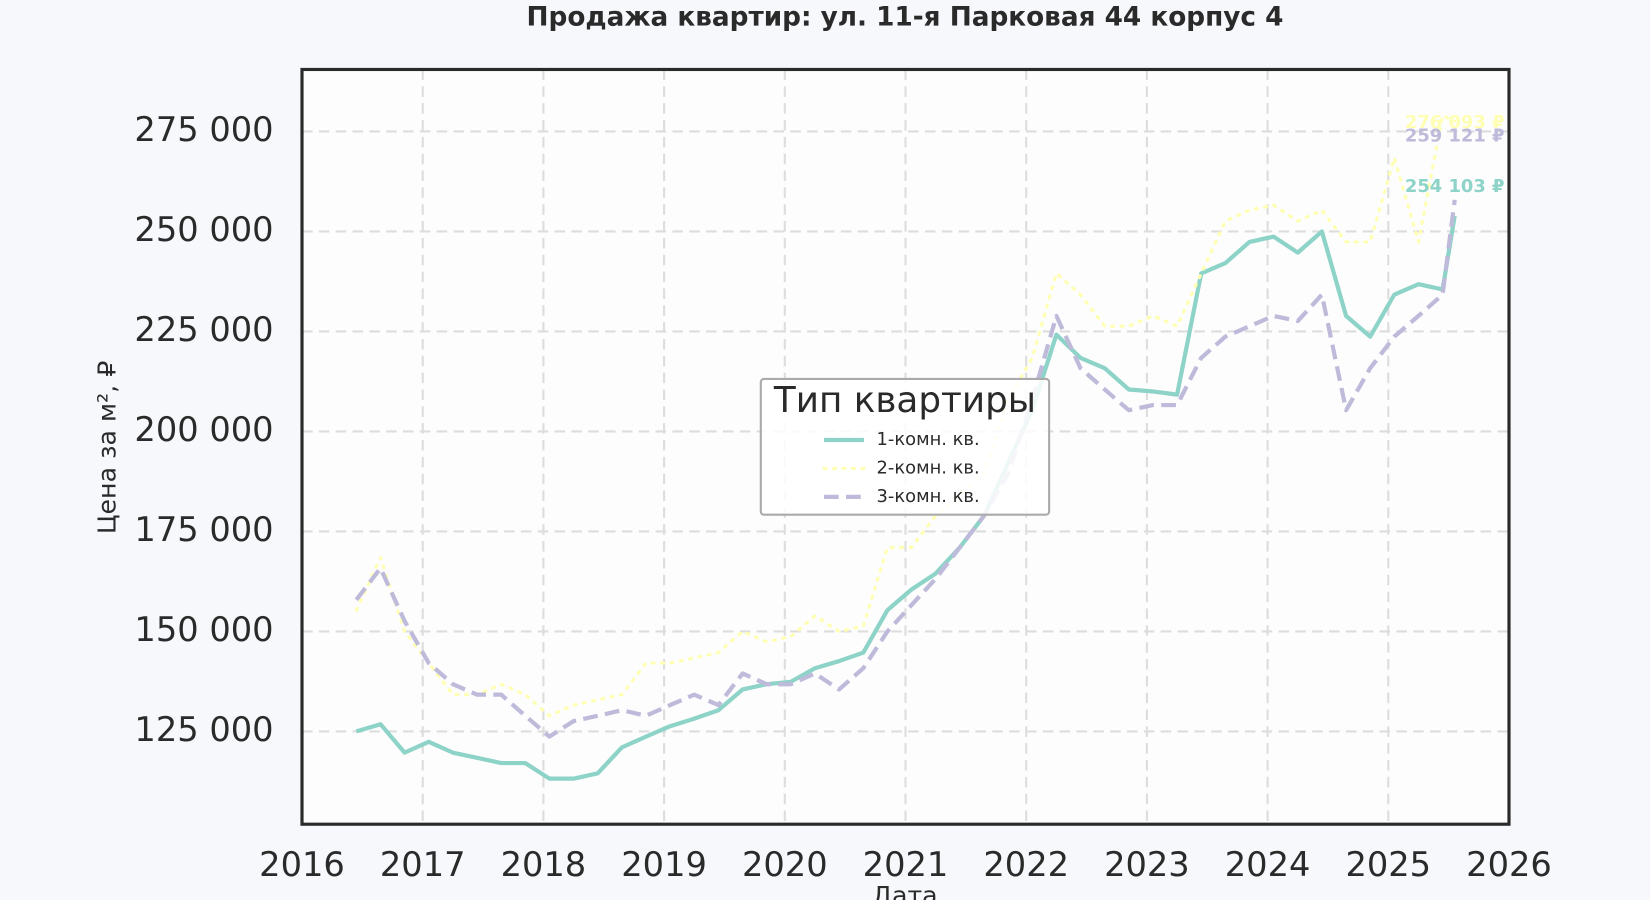 Image resolution: width=1650 pixels, height=900 pixels. What do you see at coordinates (203, 329) in the screenshot?
I see `y-tick-label: 225 000` at bounding box center [203, 329].